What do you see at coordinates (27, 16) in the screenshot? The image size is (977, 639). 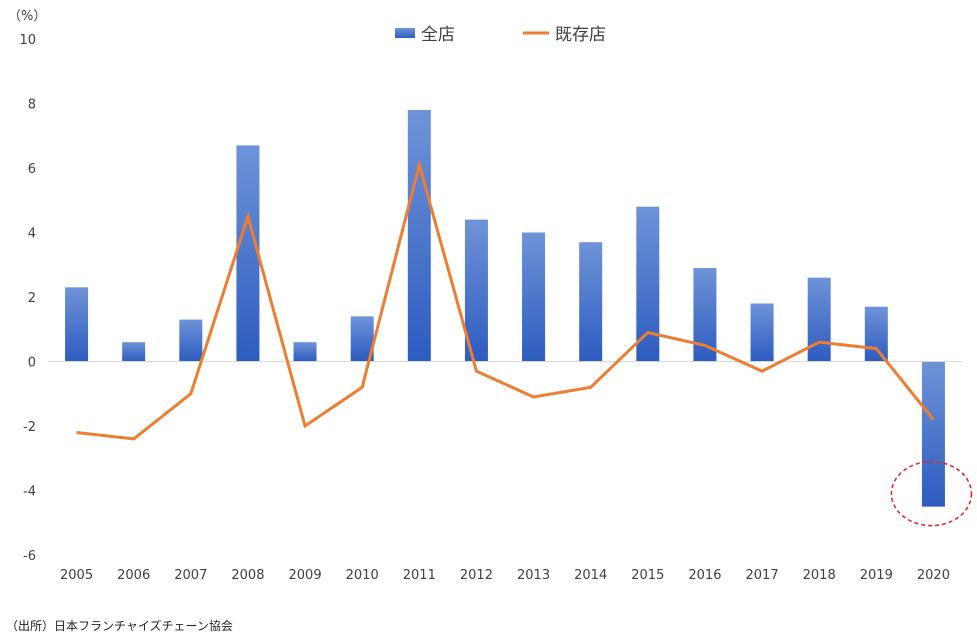 I see `y-unit-label: （%）` at bounding box center [27, 16].